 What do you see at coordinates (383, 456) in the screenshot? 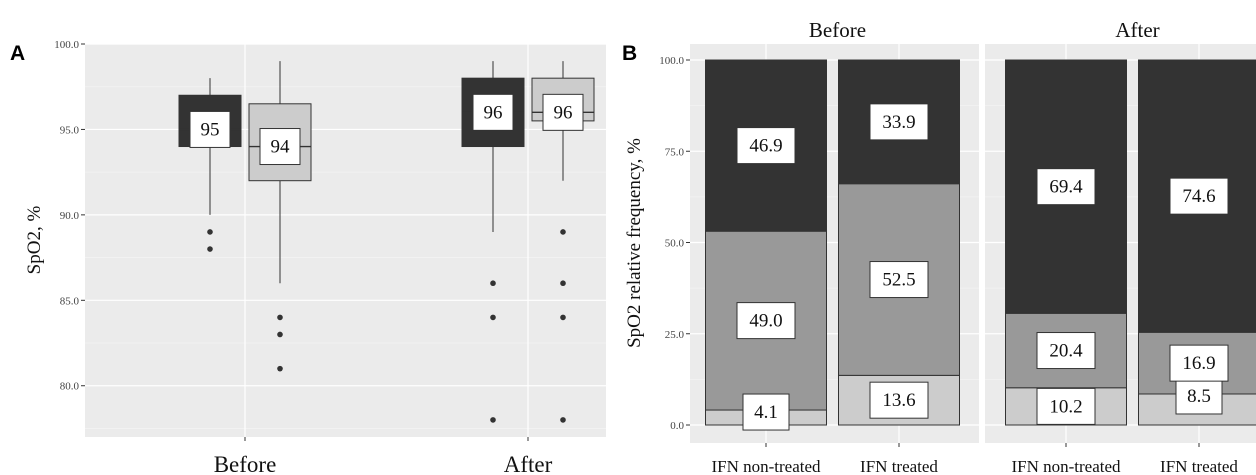
I see `panel-a-x-labels: Before After` at bounding box center [383, 456].